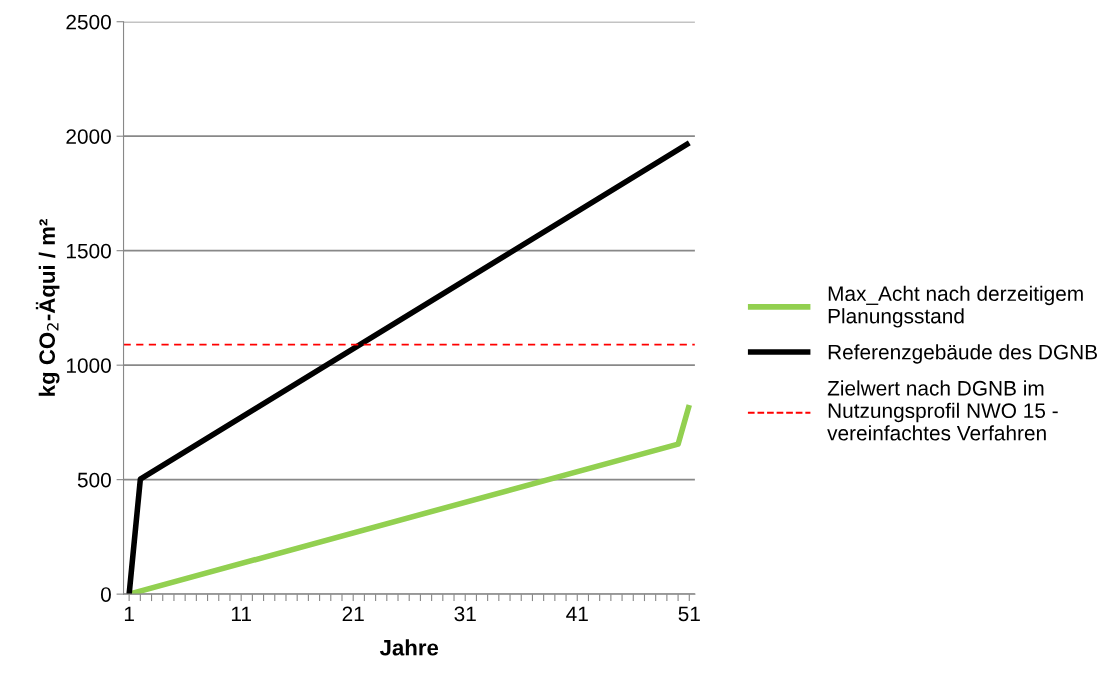 The width and height of the screenshot is (1103, 679). What do you see at coordinates (47, 307) in the screenshot?
I see `y-axis-title: kg CO$_{2}$-Äqui / m²` at bounding box center [47, 307].